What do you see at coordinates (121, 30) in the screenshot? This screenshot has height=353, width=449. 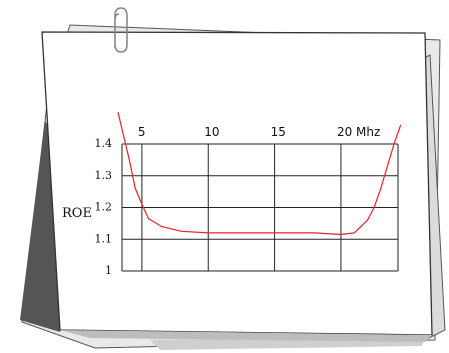 I see `paperclip-icon` at bounding box center [121, 30].